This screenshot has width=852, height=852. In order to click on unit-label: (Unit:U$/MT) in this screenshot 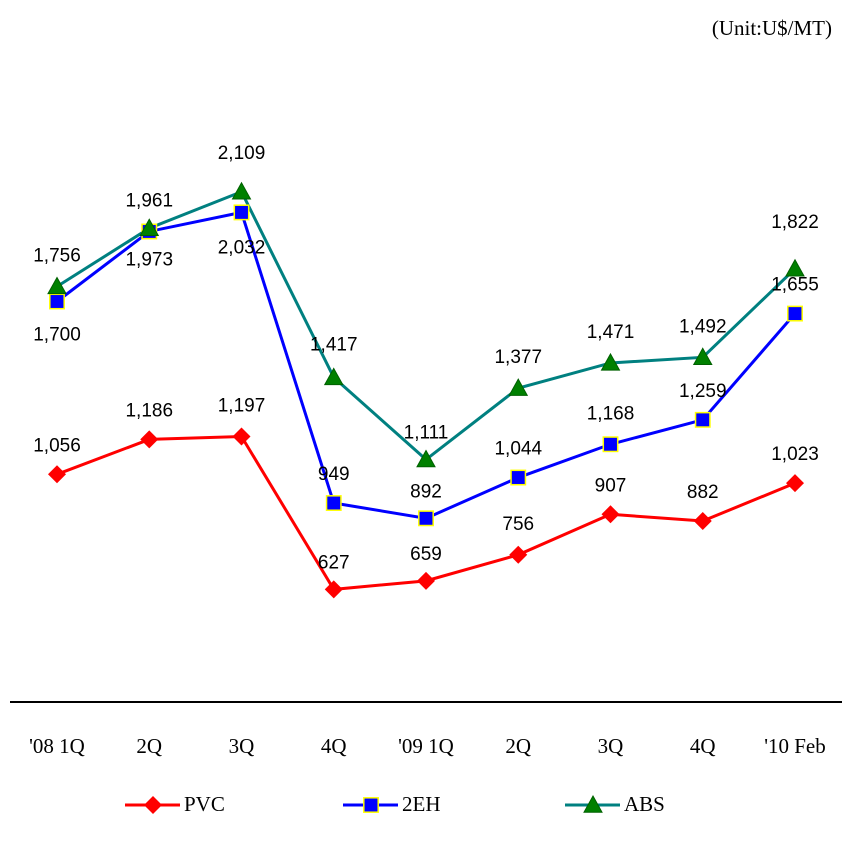, I will do `click(772, 28)`.